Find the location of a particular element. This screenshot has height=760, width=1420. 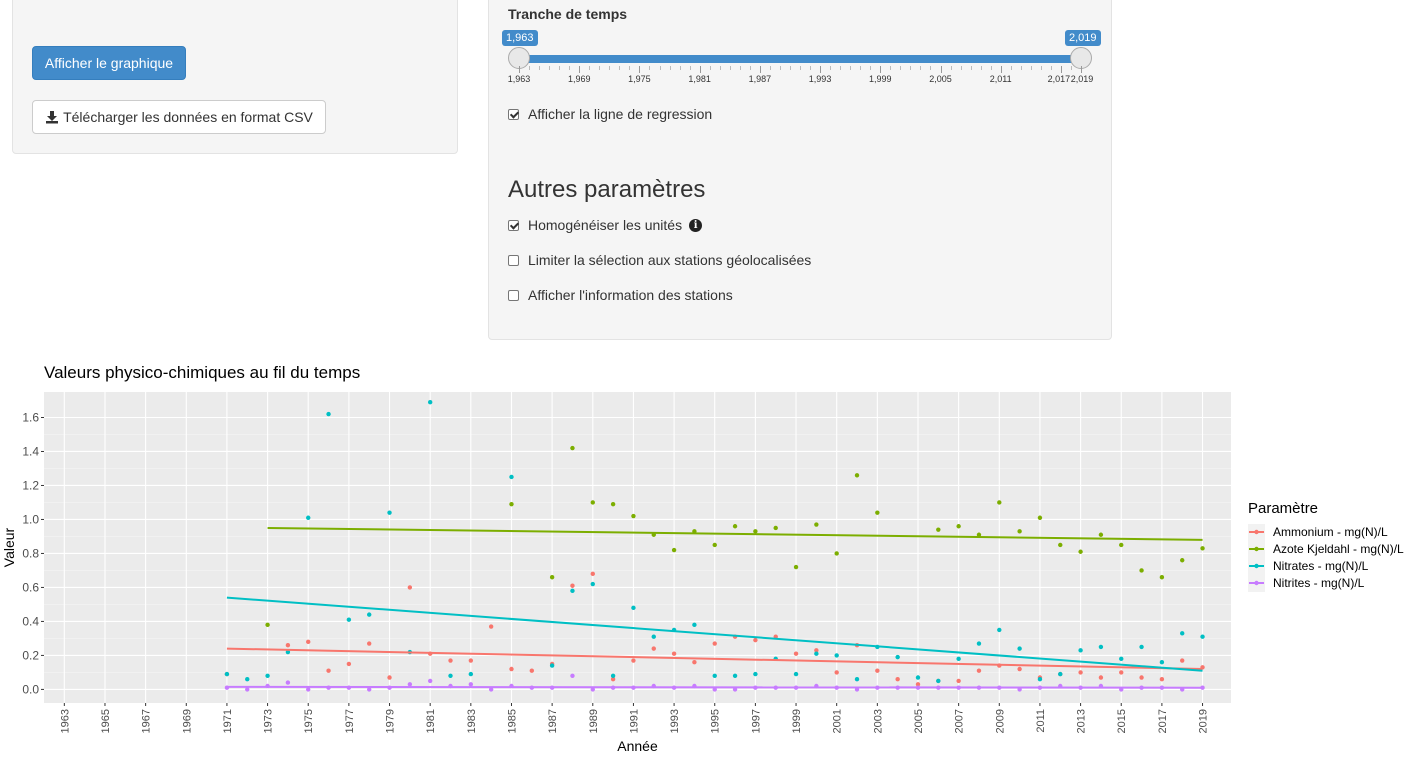

x-tick-label: 1981 is located at coordinates (431, 721).